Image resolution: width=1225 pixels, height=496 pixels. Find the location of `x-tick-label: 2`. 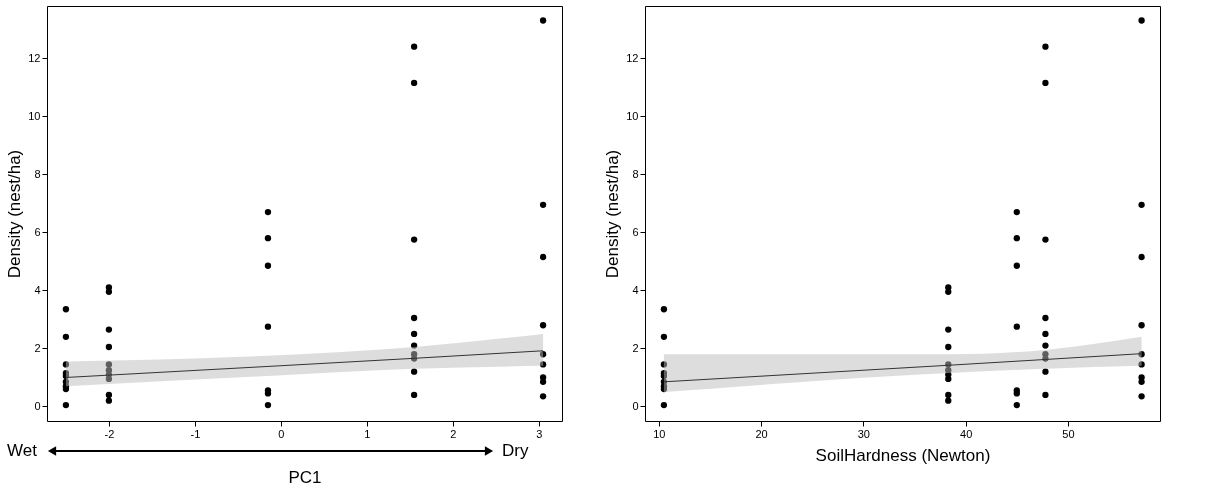

x-tick-label: 2 is located at coordinates (453, 433).